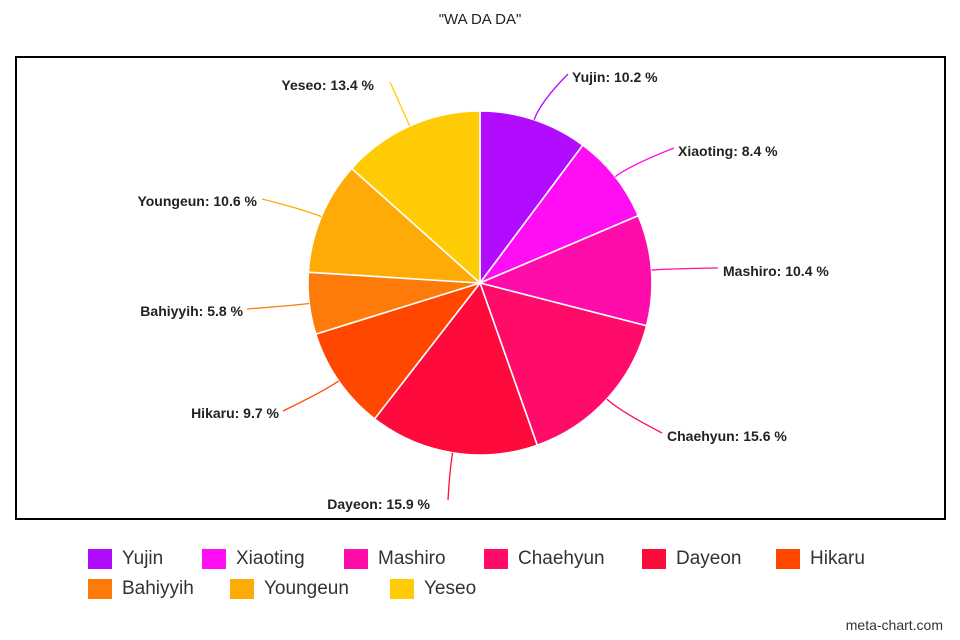  What do you see at coordinates (531, 198) in the screenshot?
I see `pie-slice-yujin` at bounding box center [531, 198].